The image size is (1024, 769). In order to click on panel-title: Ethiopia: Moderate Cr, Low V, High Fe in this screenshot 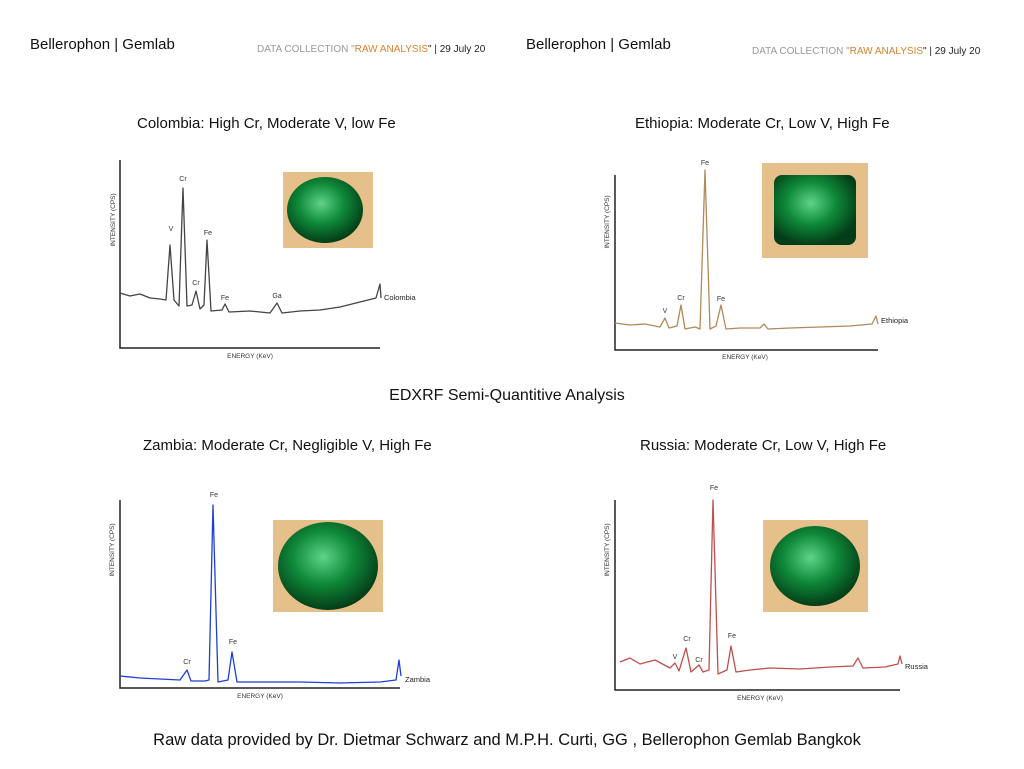, I will do `click(762, 123)`.